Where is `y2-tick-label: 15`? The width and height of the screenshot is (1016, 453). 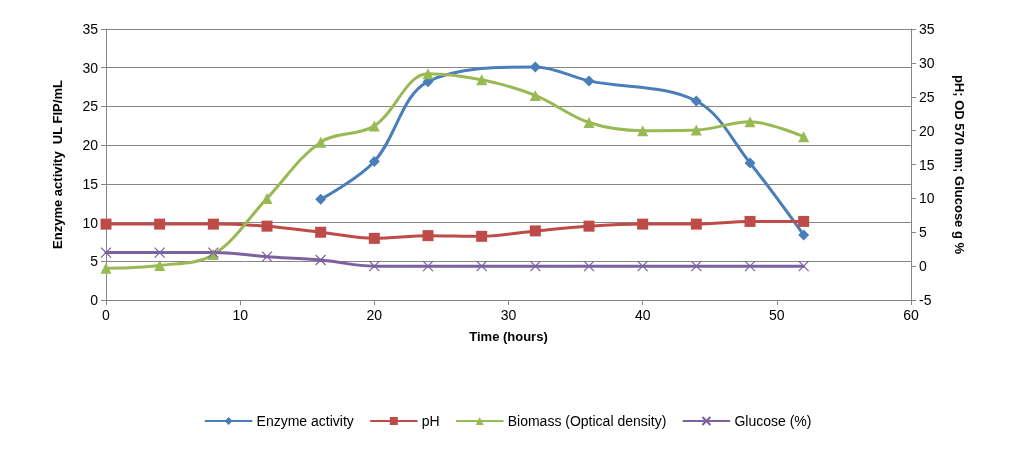 y2-tick-label: 15 is located at coordinates (927, 164).